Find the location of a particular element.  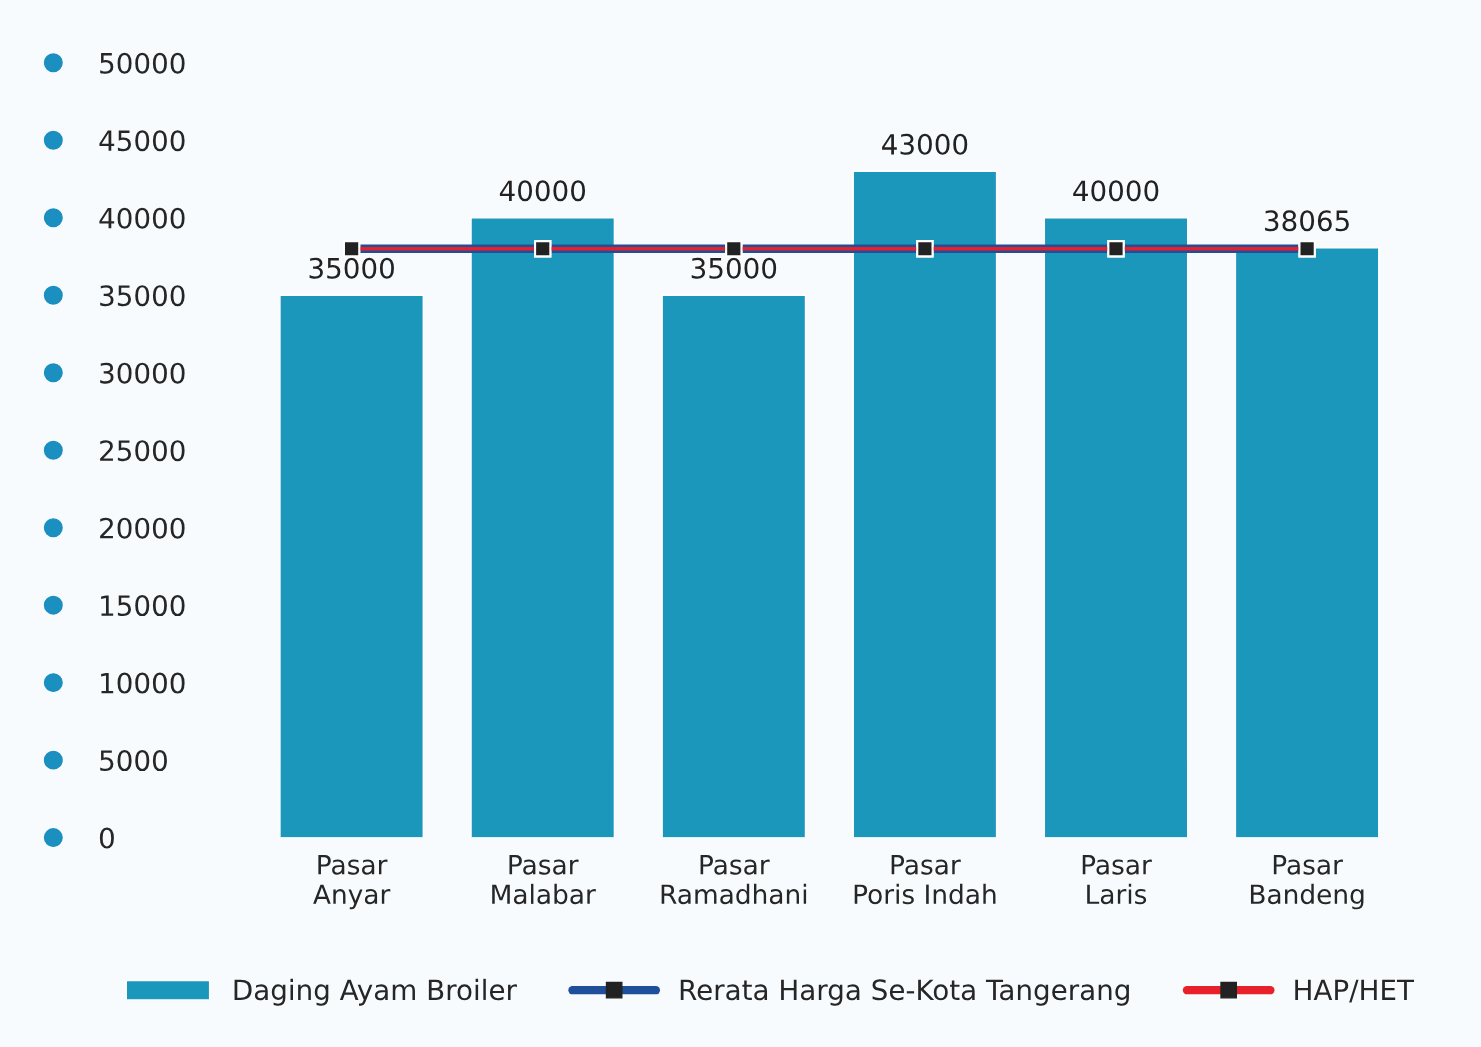

y-tick-label: 40000 is located at coordinates (142, 218).